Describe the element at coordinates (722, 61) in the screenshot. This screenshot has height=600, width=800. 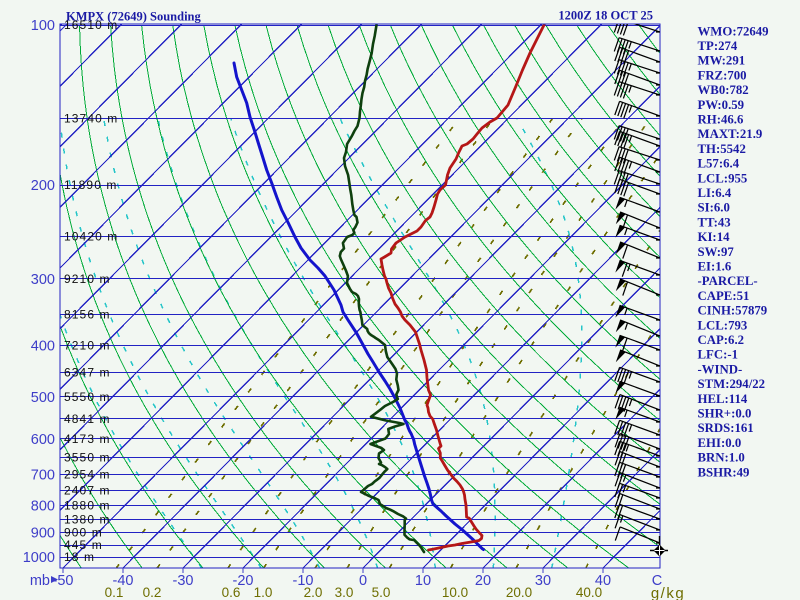
I see `svg-text: MW:291` at that location.